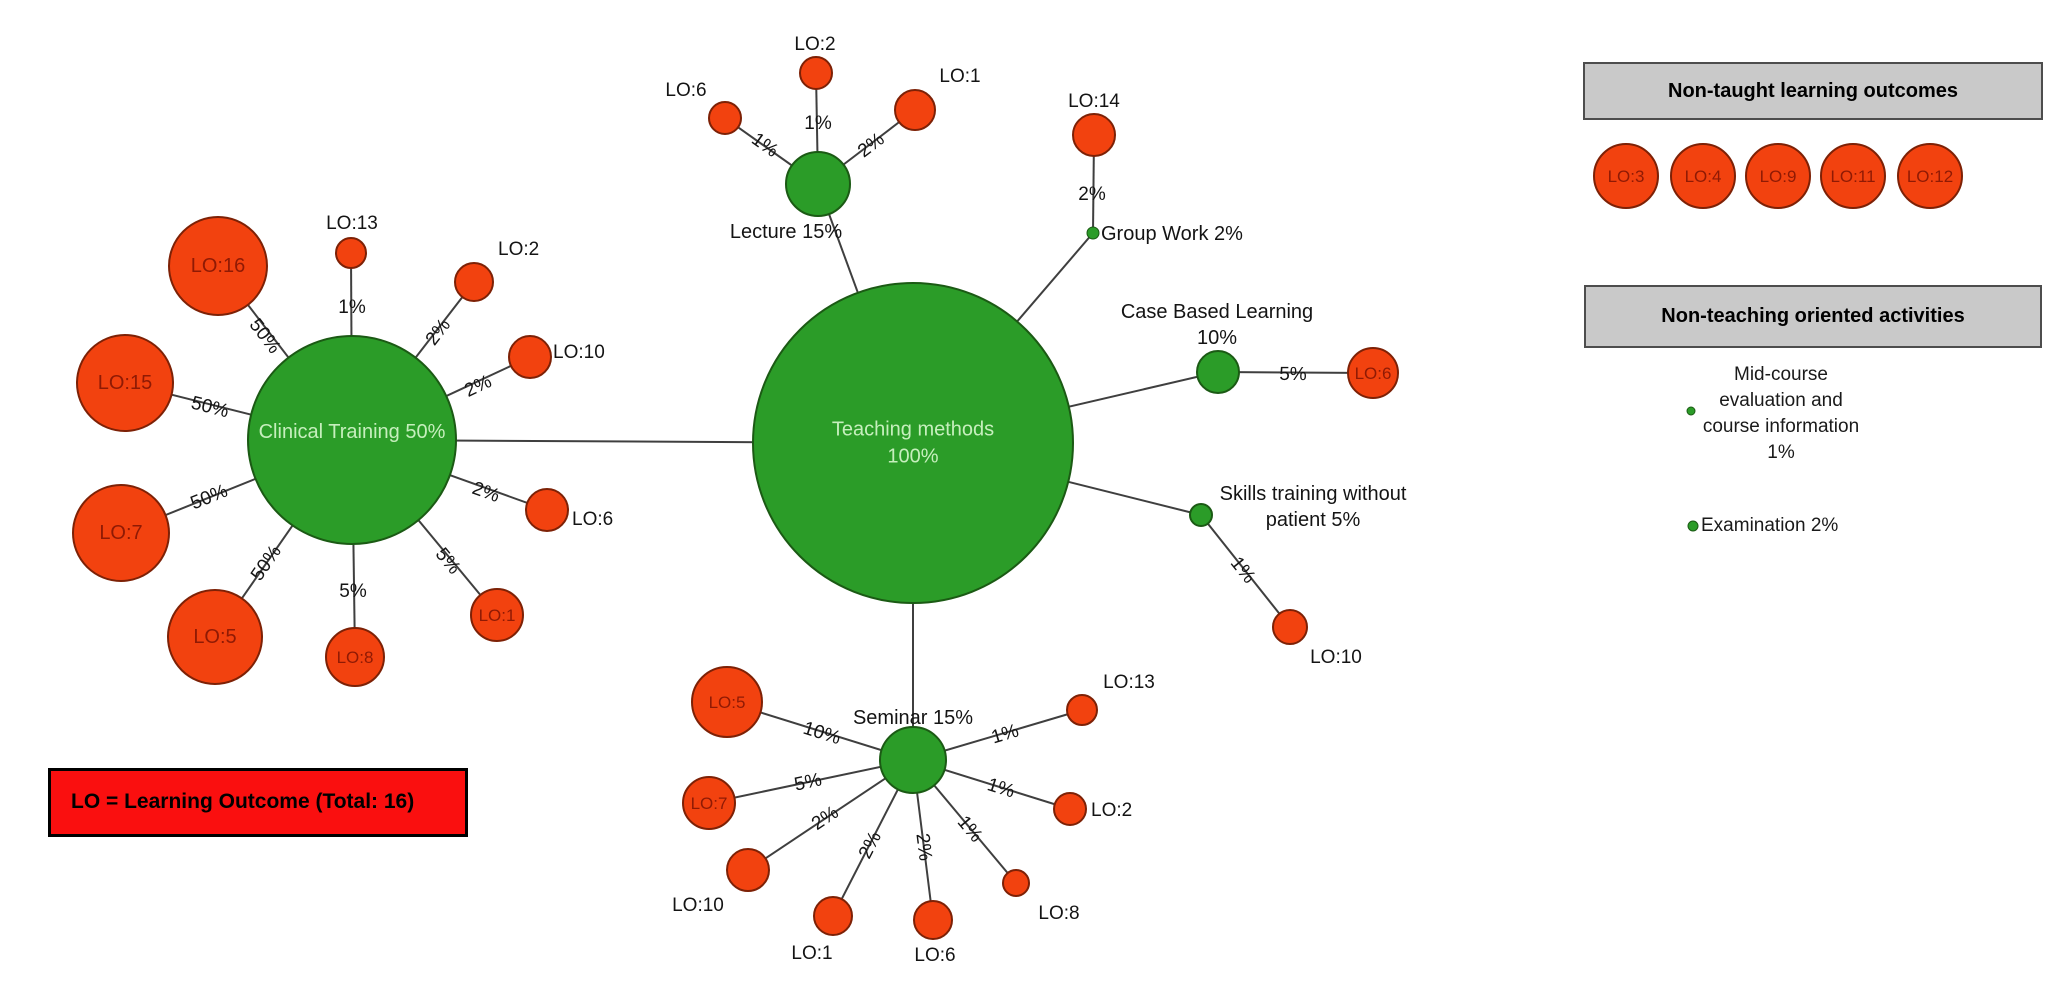 This screenshot has width=2059, height=1001. I want to click on node-ct-lo7, so click(121, 533).